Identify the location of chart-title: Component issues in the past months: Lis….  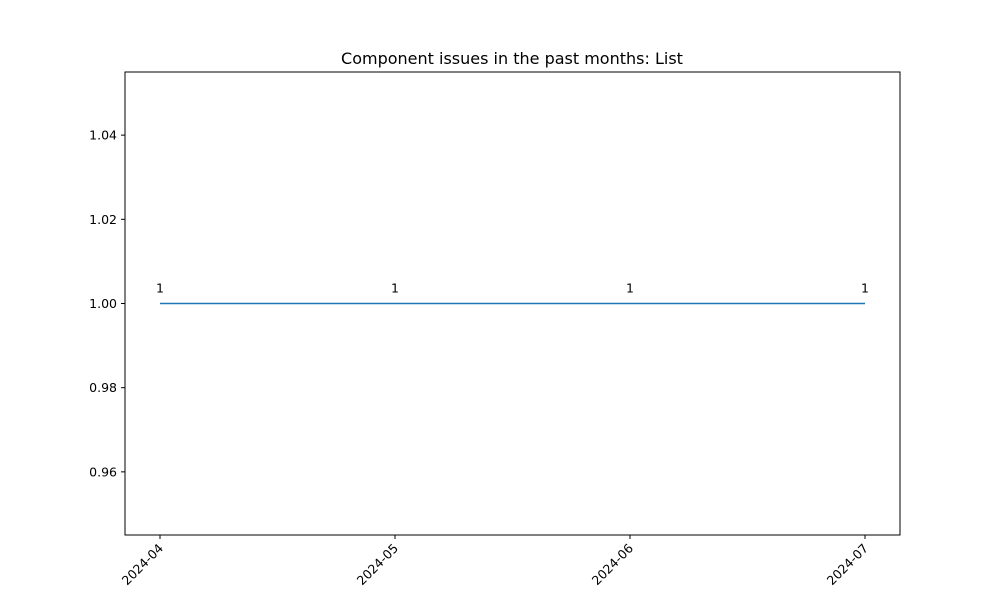
(512, 58).